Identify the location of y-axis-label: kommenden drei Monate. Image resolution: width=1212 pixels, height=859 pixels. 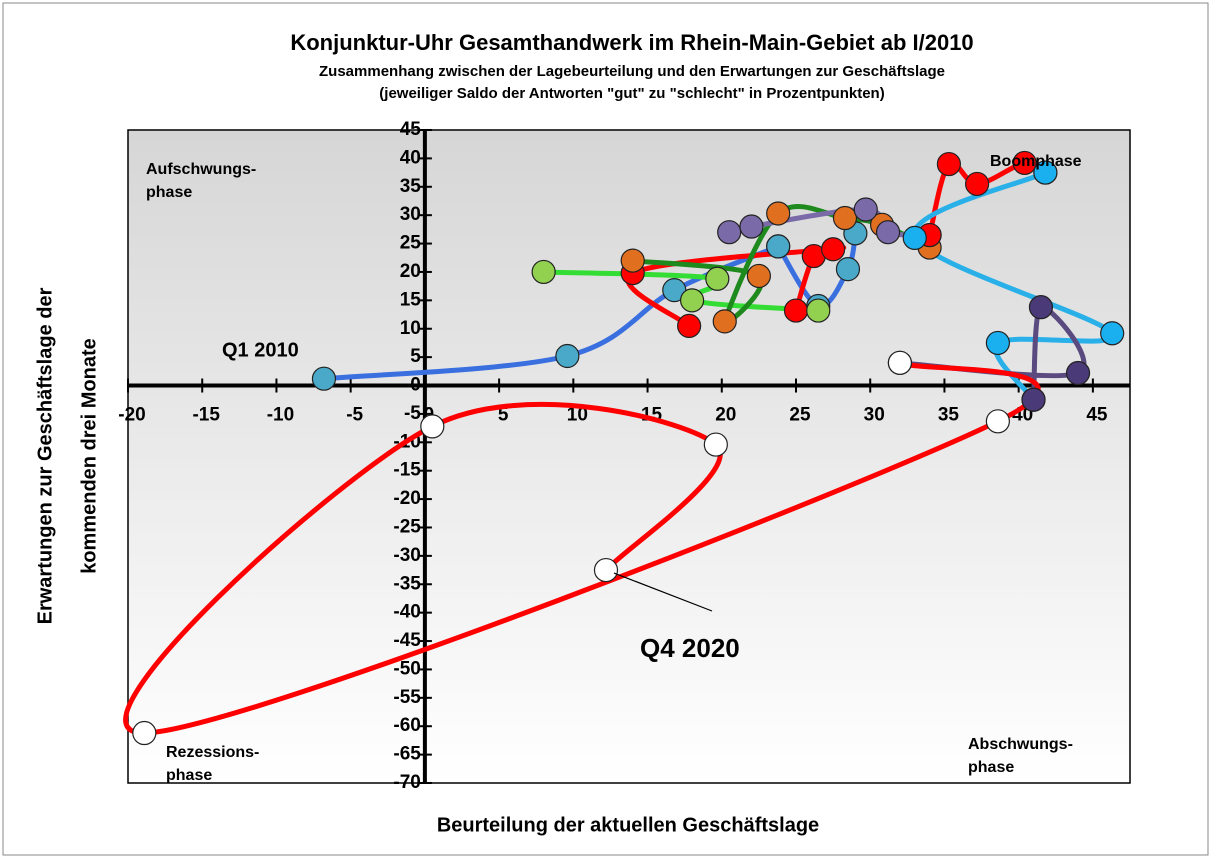
(89, 456).